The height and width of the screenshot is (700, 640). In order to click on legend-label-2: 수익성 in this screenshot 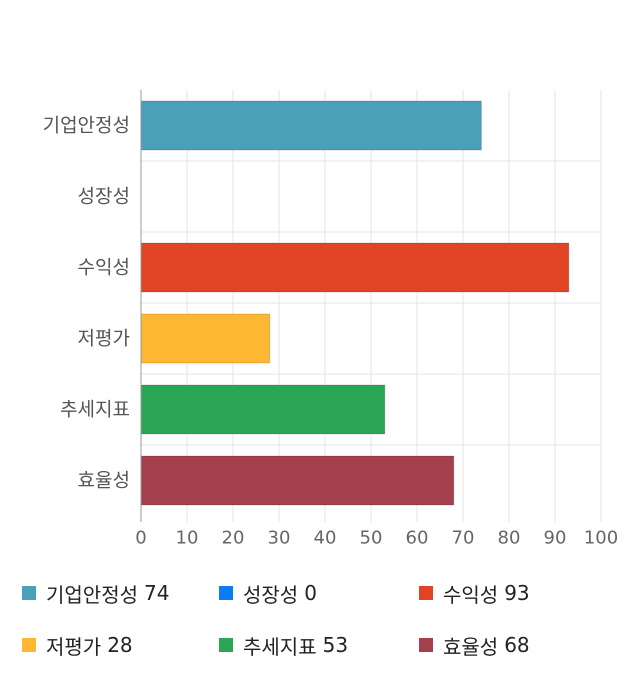, I will do `click(471, 594)`.